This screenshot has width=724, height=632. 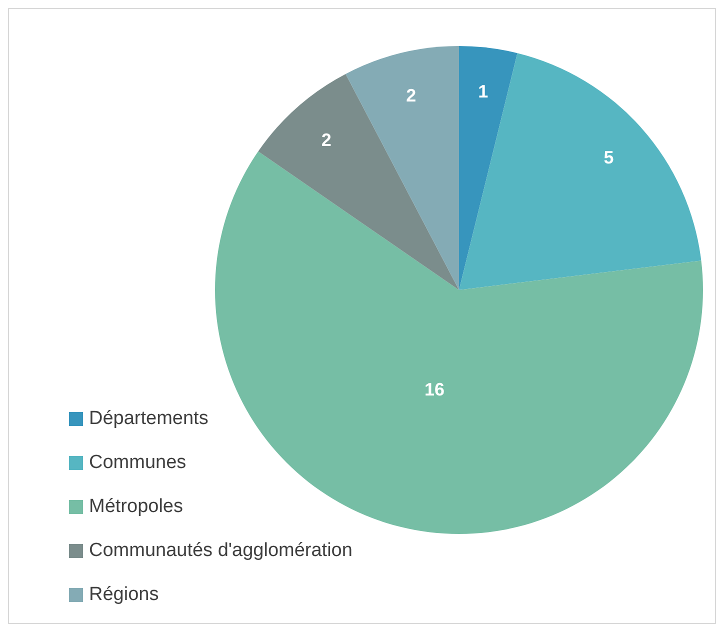 What do you see at coordinates (137, 463) in the screenshot?
I see `legend-label: Communes` at bounding box center [137, 463].